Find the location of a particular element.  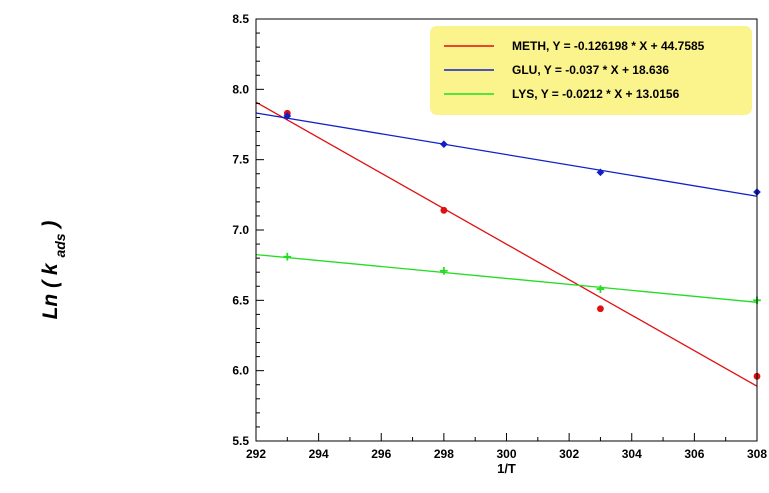

y-axis-label-open-paren: ( is located at coordinates (50, 283).